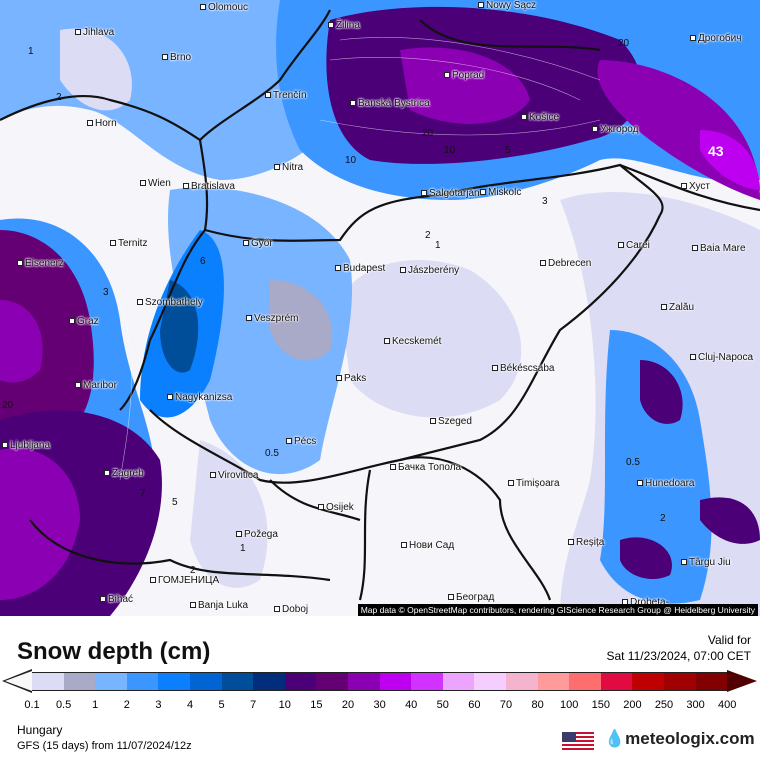 The height and width of the screenshot is (760, 760). Describe the element at coordinates (451, 421) in the screenshot. I see `city-label: Szeged` at that location.